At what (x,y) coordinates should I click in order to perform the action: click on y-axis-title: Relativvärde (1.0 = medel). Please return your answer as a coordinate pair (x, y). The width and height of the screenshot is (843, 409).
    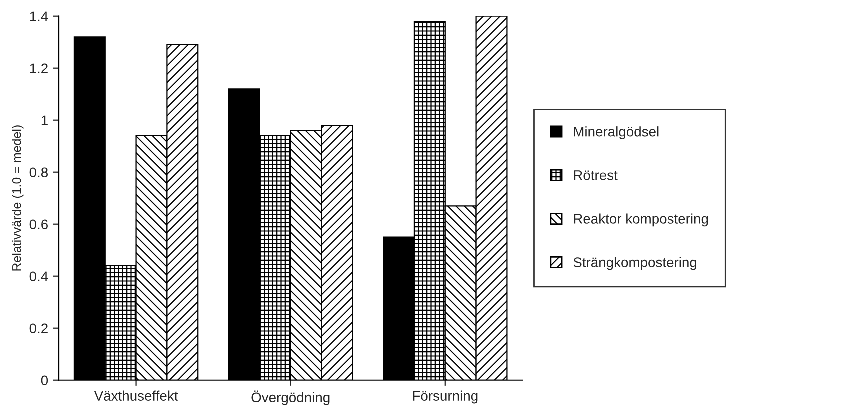
    Looking at the image, I should click on (18, 198).